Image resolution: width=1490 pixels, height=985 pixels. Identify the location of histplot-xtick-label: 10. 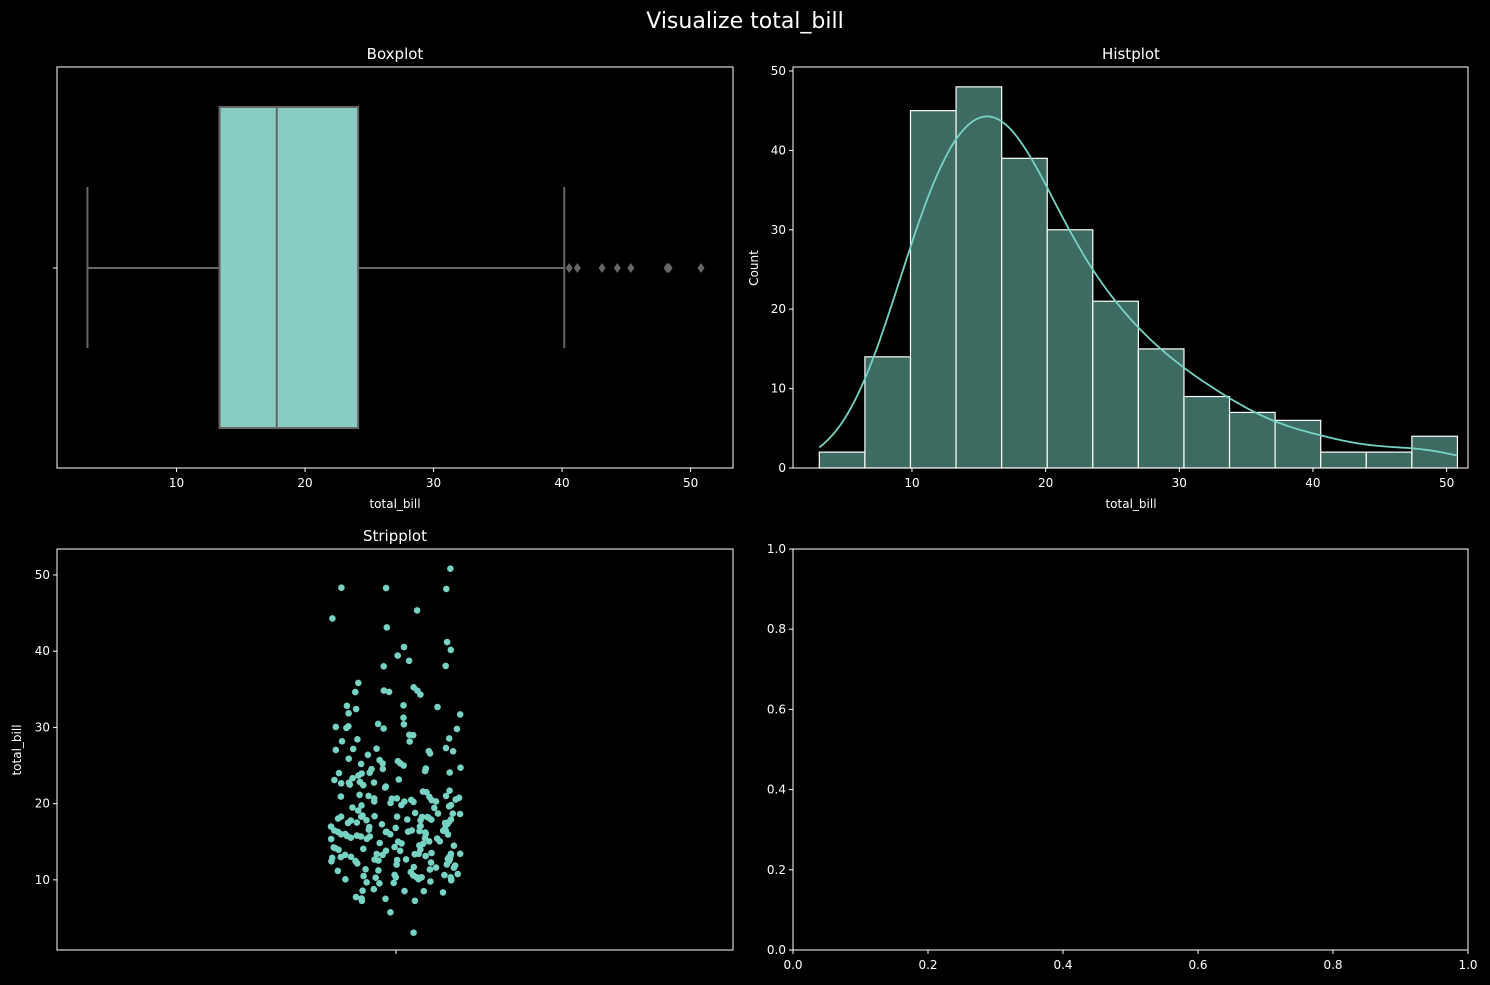
(911, 483).